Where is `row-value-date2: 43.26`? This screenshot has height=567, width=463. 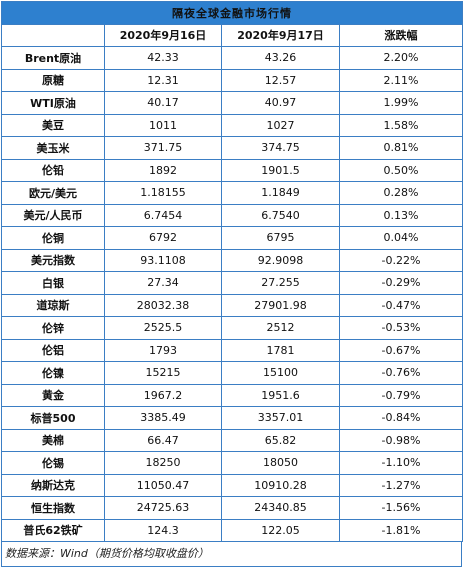
row-value-date2: 43.26 is located at coordinates (280, 58).